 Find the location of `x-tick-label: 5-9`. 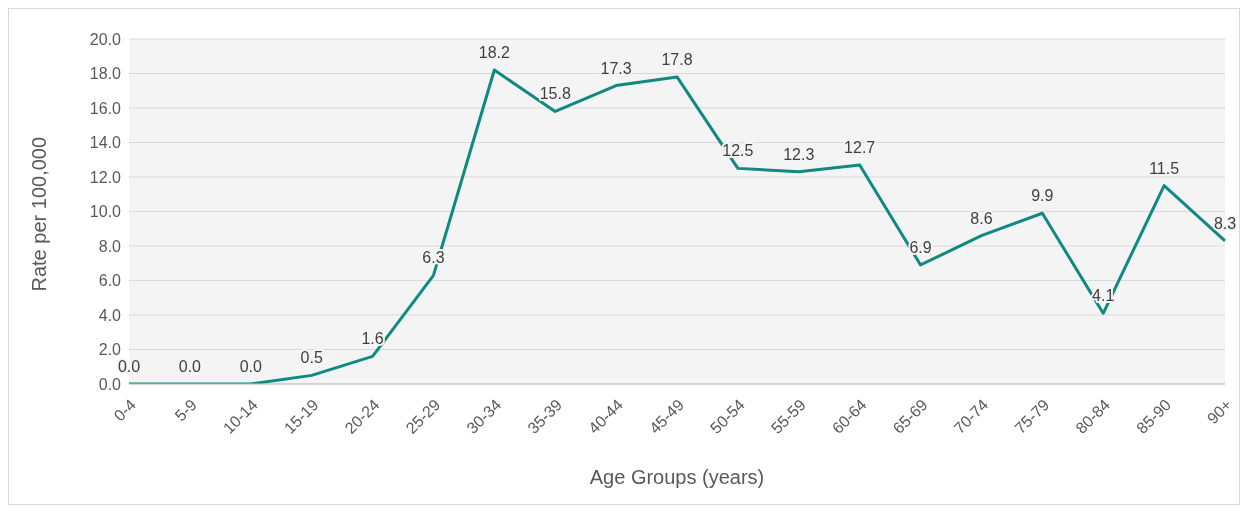

x-tick-label: 5-9 is located at coordinates (185, 410).